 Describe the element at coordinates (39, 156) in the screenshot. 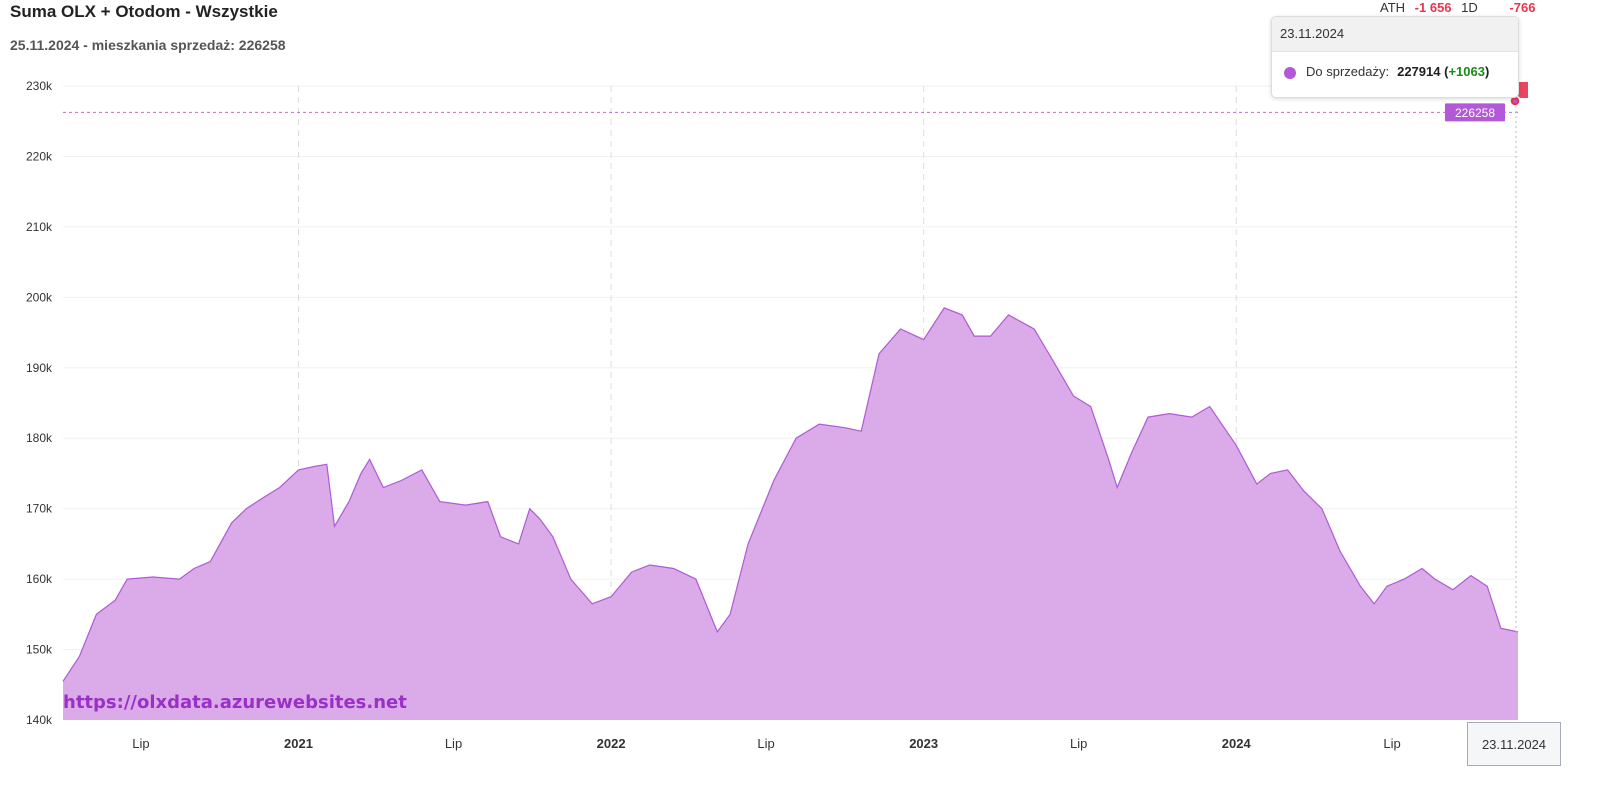

I see `y-tick-label: 220k` at that location.